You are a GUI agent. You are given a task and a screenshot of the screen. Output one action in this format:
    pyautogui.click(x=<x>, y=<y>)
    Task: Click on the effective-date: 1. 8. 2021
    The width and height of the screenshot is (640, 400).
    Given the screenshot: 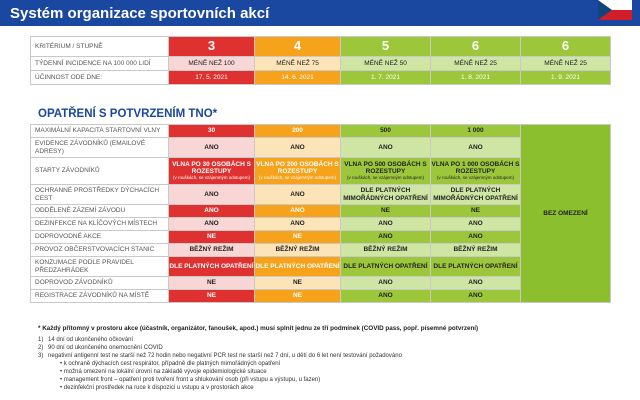 What is the action you would take?
    pyautogui.click(x=475, y=77)
    